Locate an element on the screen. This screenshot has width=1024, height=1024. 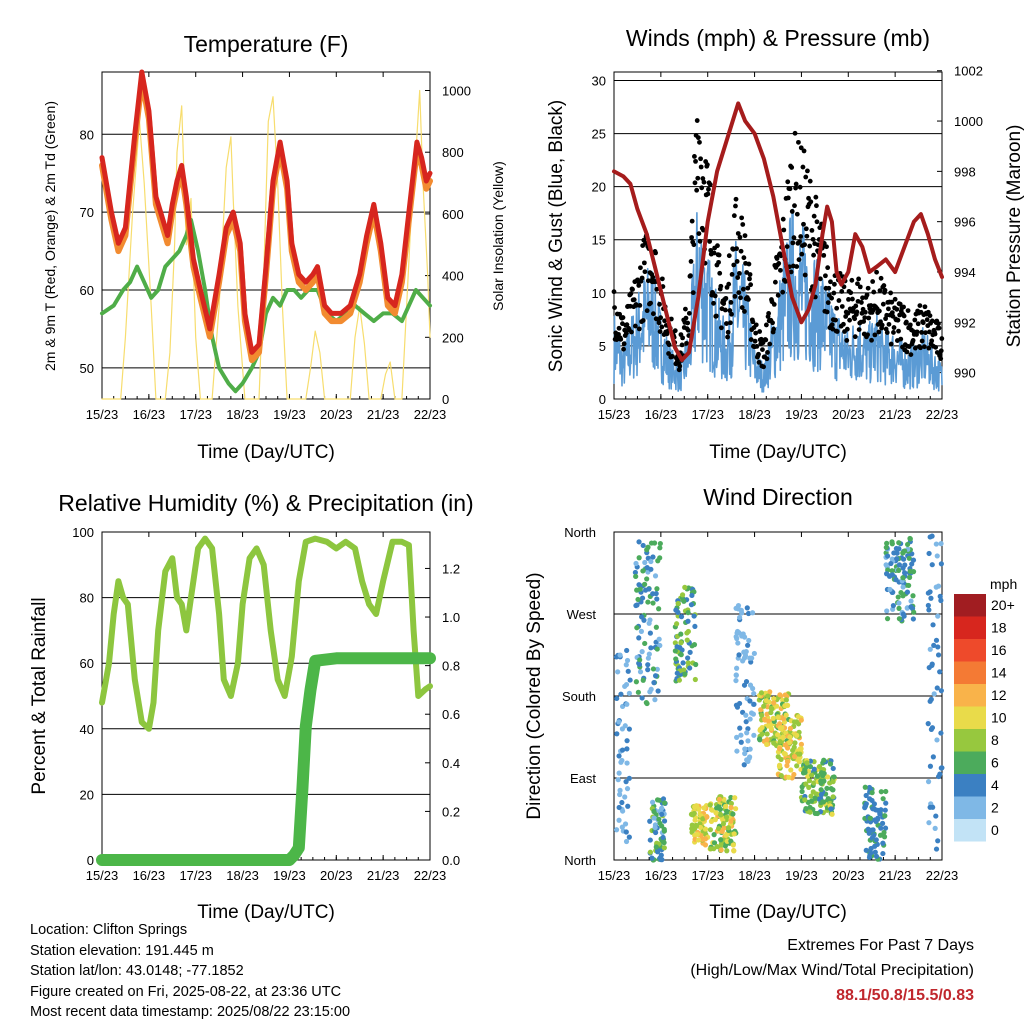
temperature-xtick-label: 19/23 is located at coordinates (289, 414).